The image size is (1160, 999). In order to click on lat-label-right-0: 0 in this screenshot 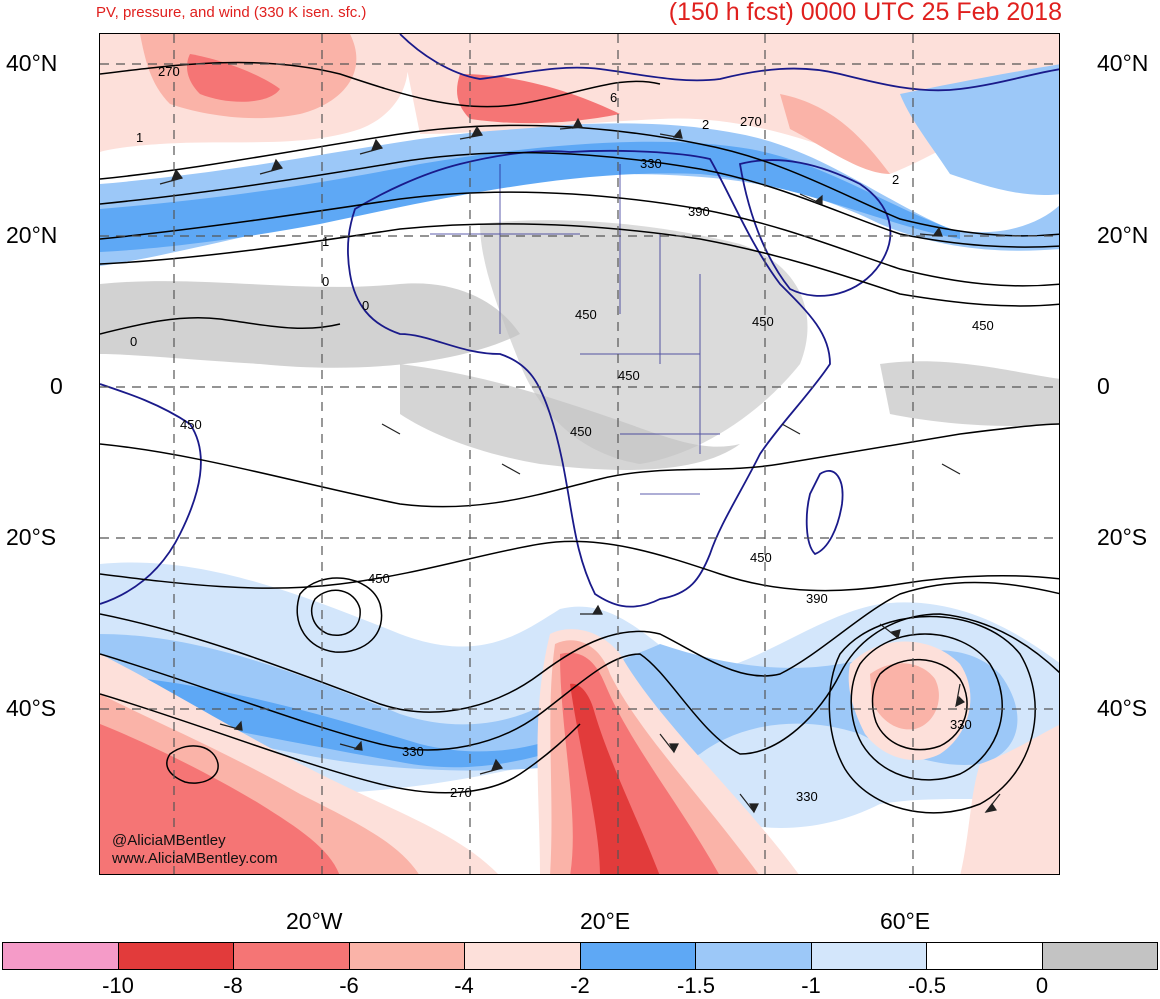, I will do `click(1103, 386)`.